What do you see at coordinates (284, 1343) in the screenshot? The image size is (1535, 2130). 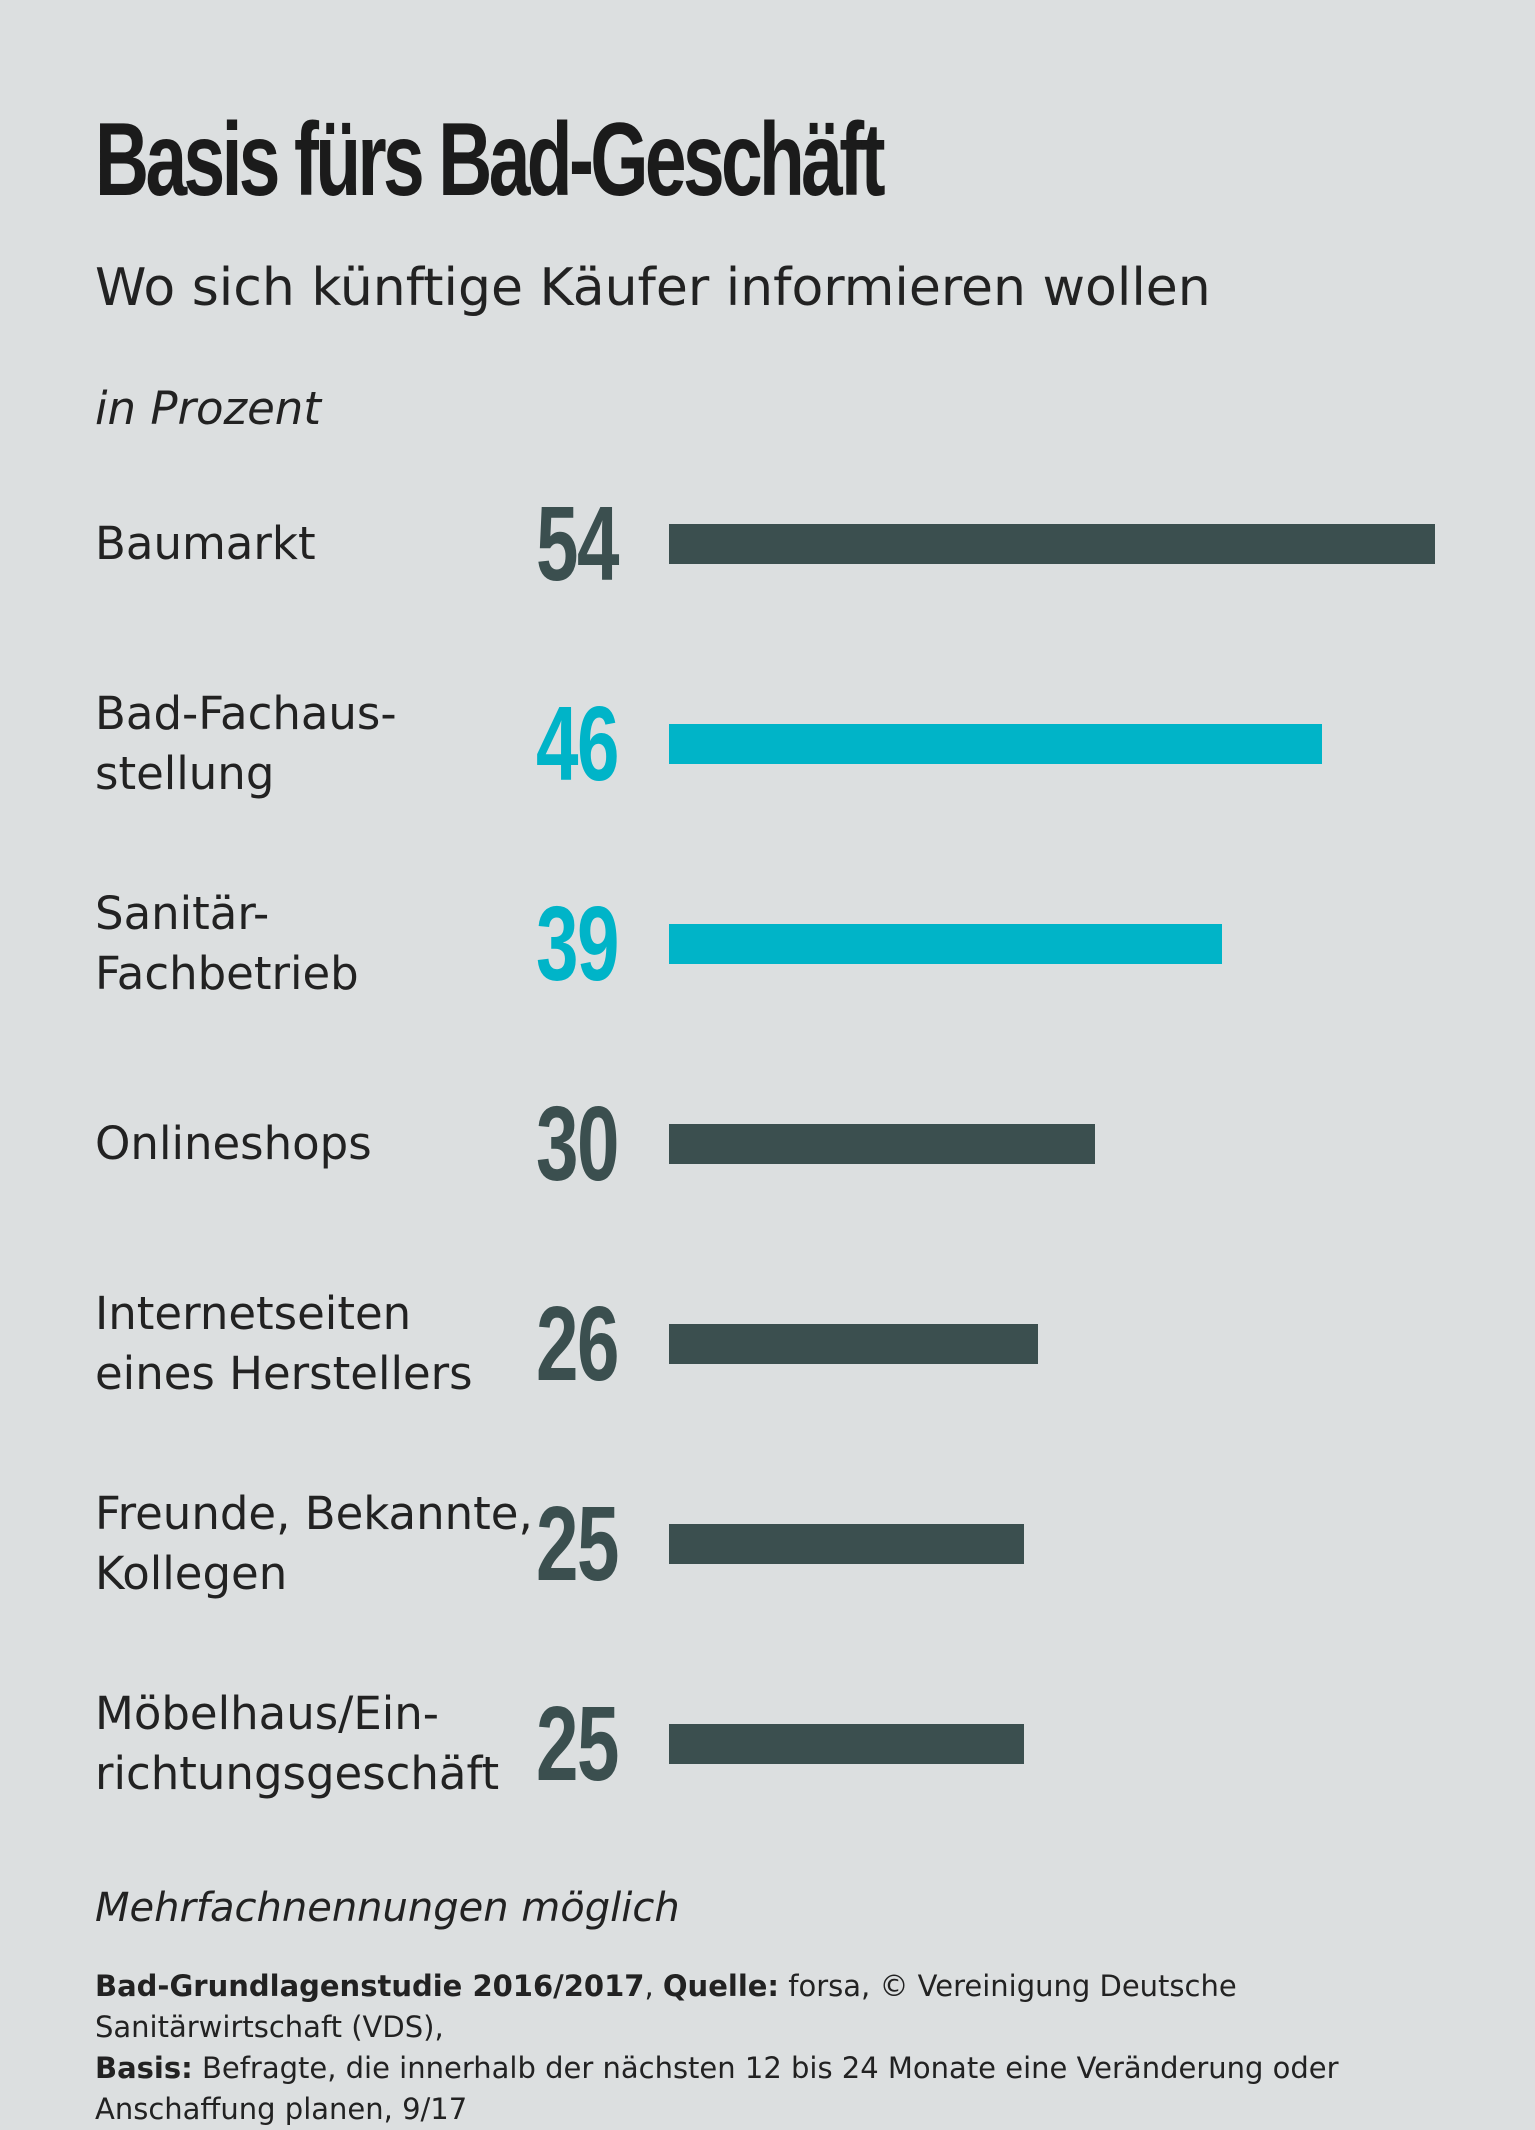 I see `category-label: Internetseiten eines Herstellers` at bounding box center [284, 1343].